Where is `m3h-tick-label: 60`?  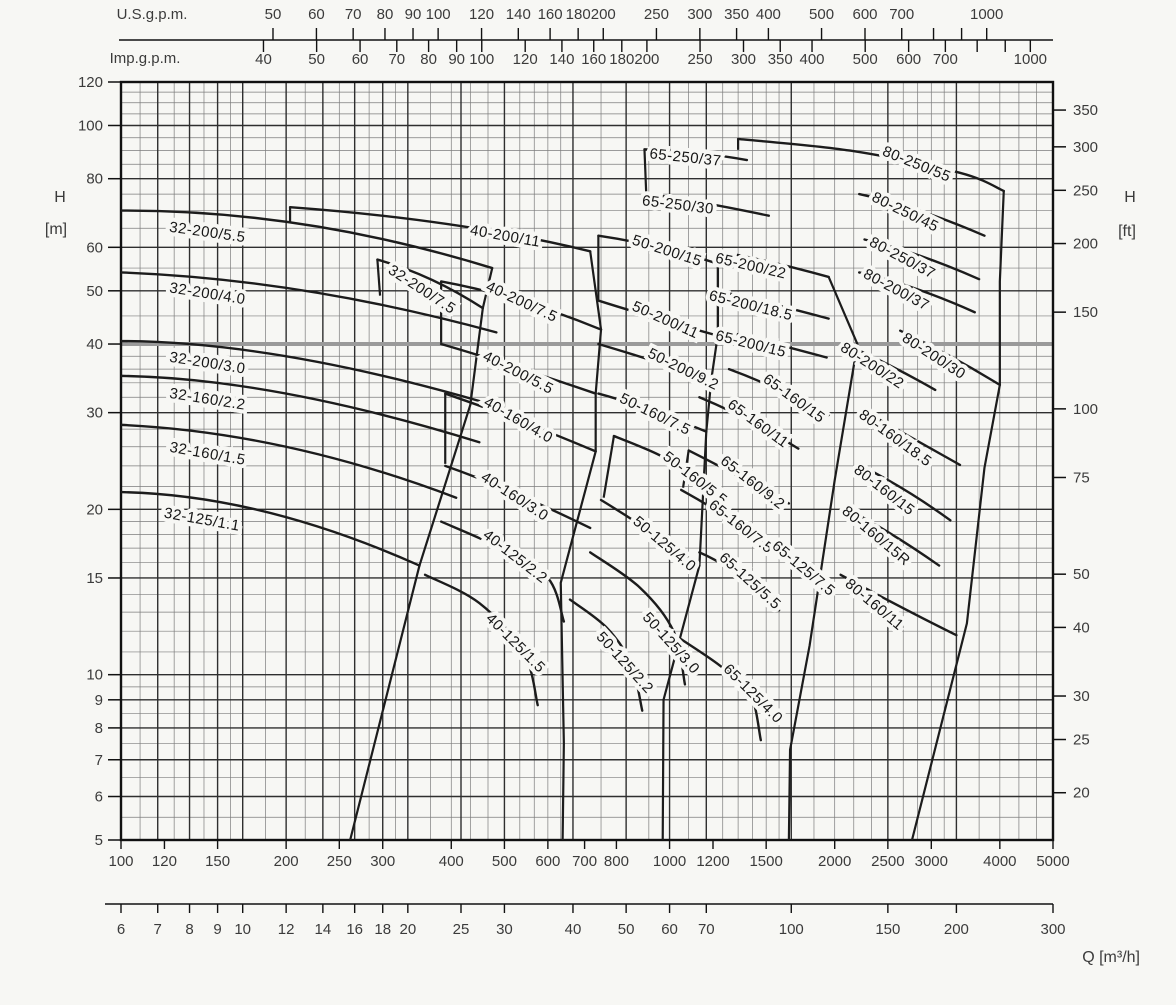 m3h-tick-label: 60 is located at coordinates (669, 929).